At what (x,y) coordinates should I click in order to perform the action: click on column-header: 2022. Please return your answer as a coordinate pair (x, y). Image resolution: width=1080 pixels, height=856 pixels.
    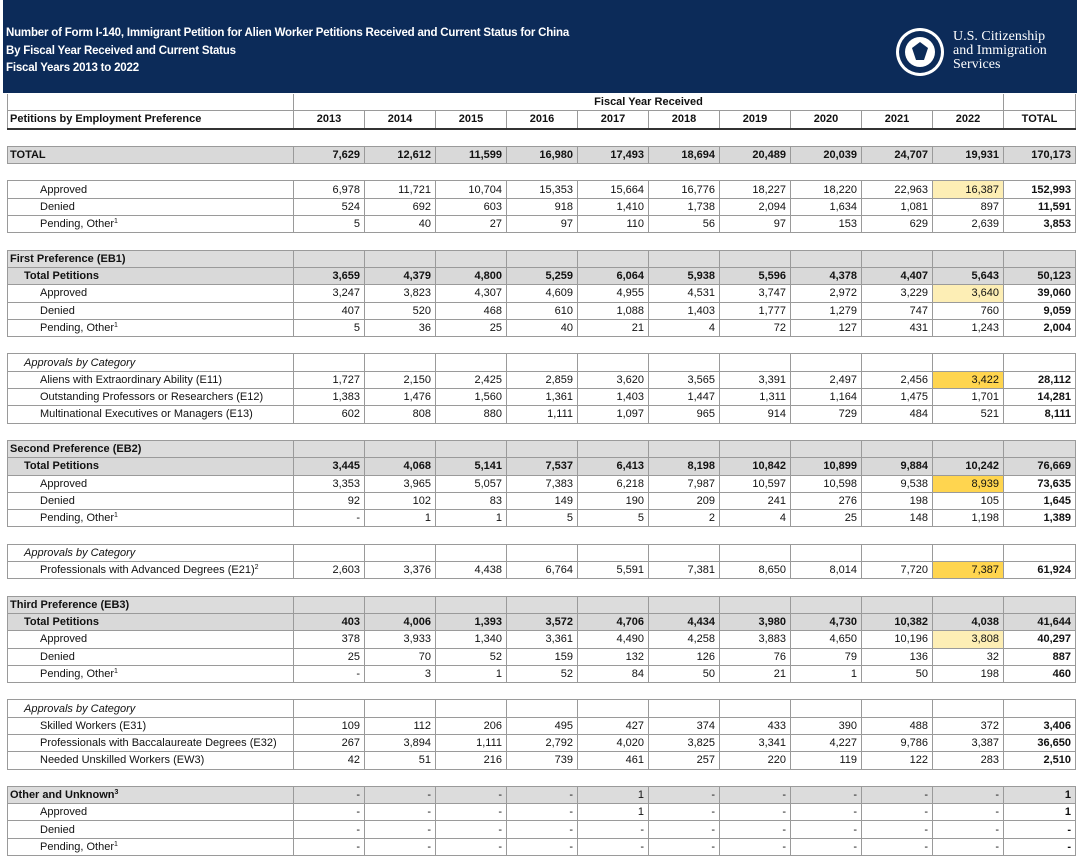
    Looking at the image, I should click on (968, 120).